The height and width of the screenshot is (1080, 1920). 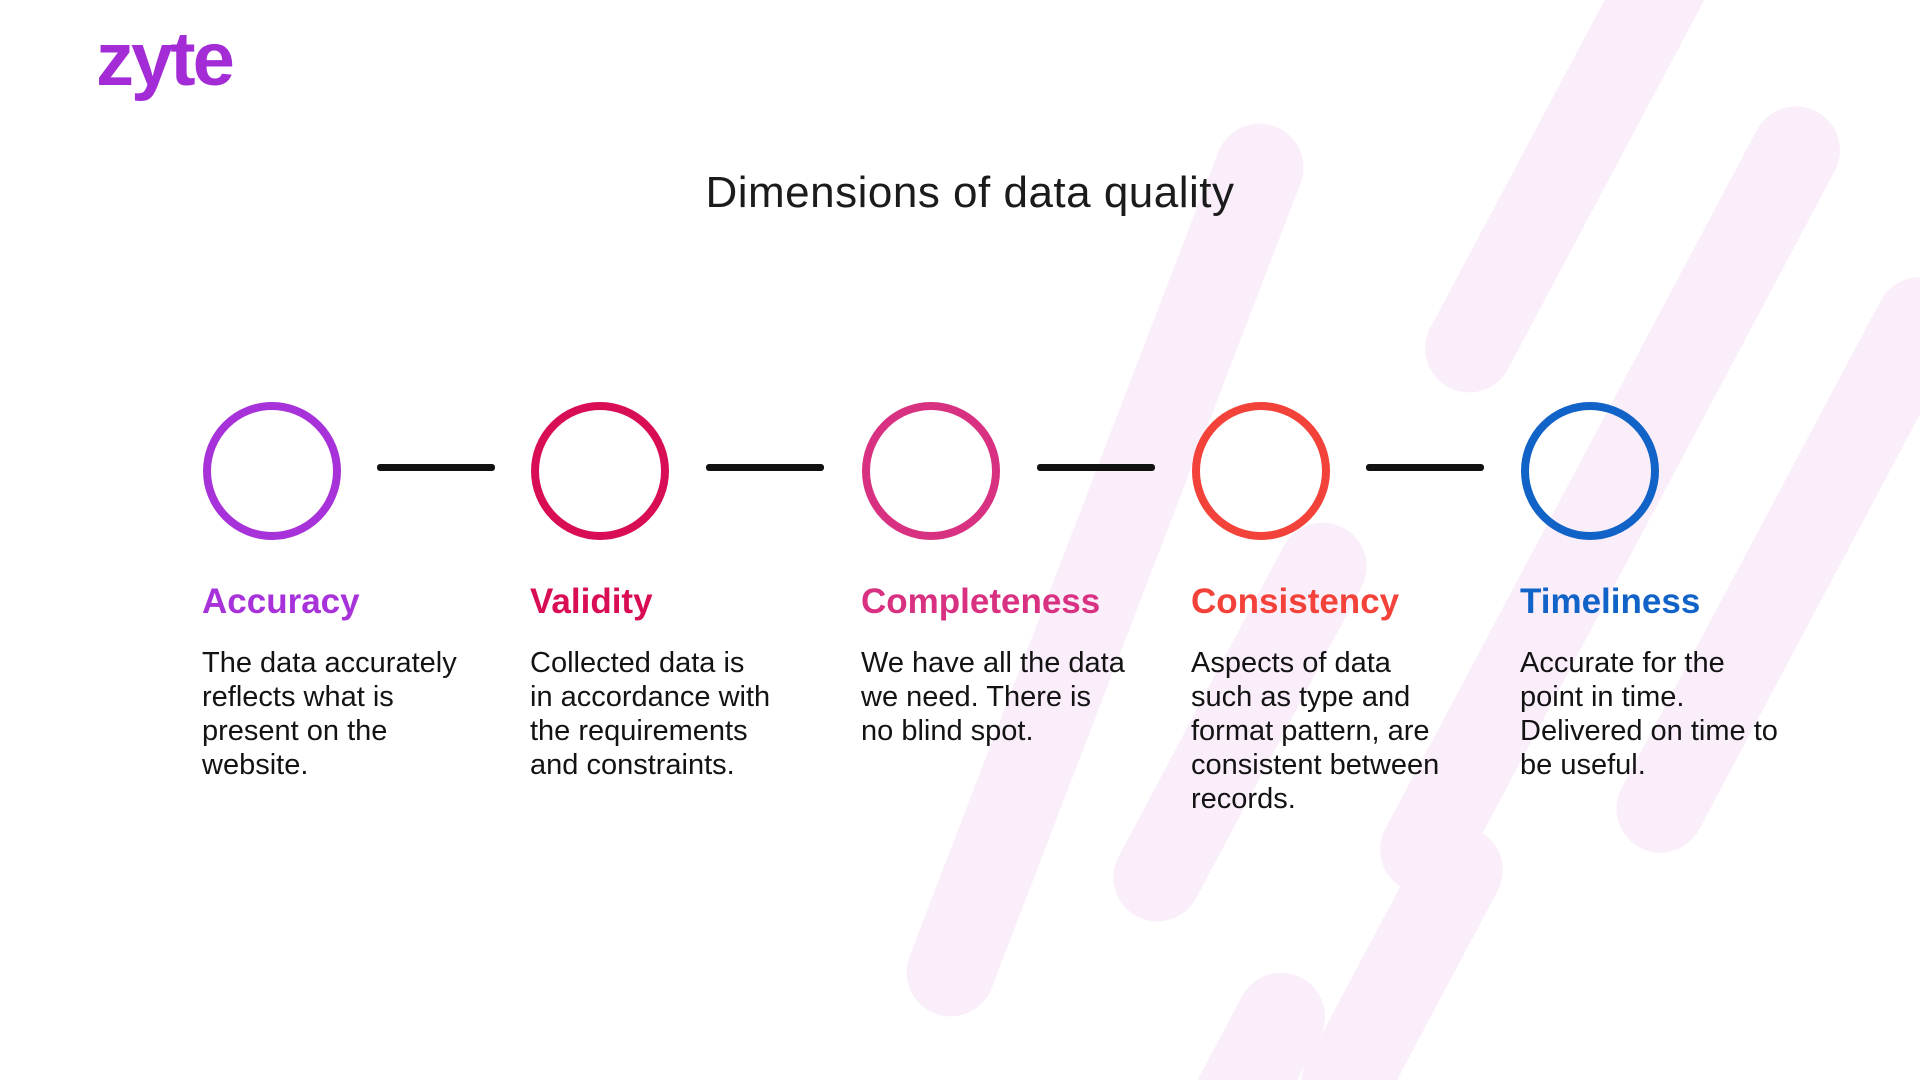 I want to click on dimension-circle-completeness, so click(x=931, y=471).